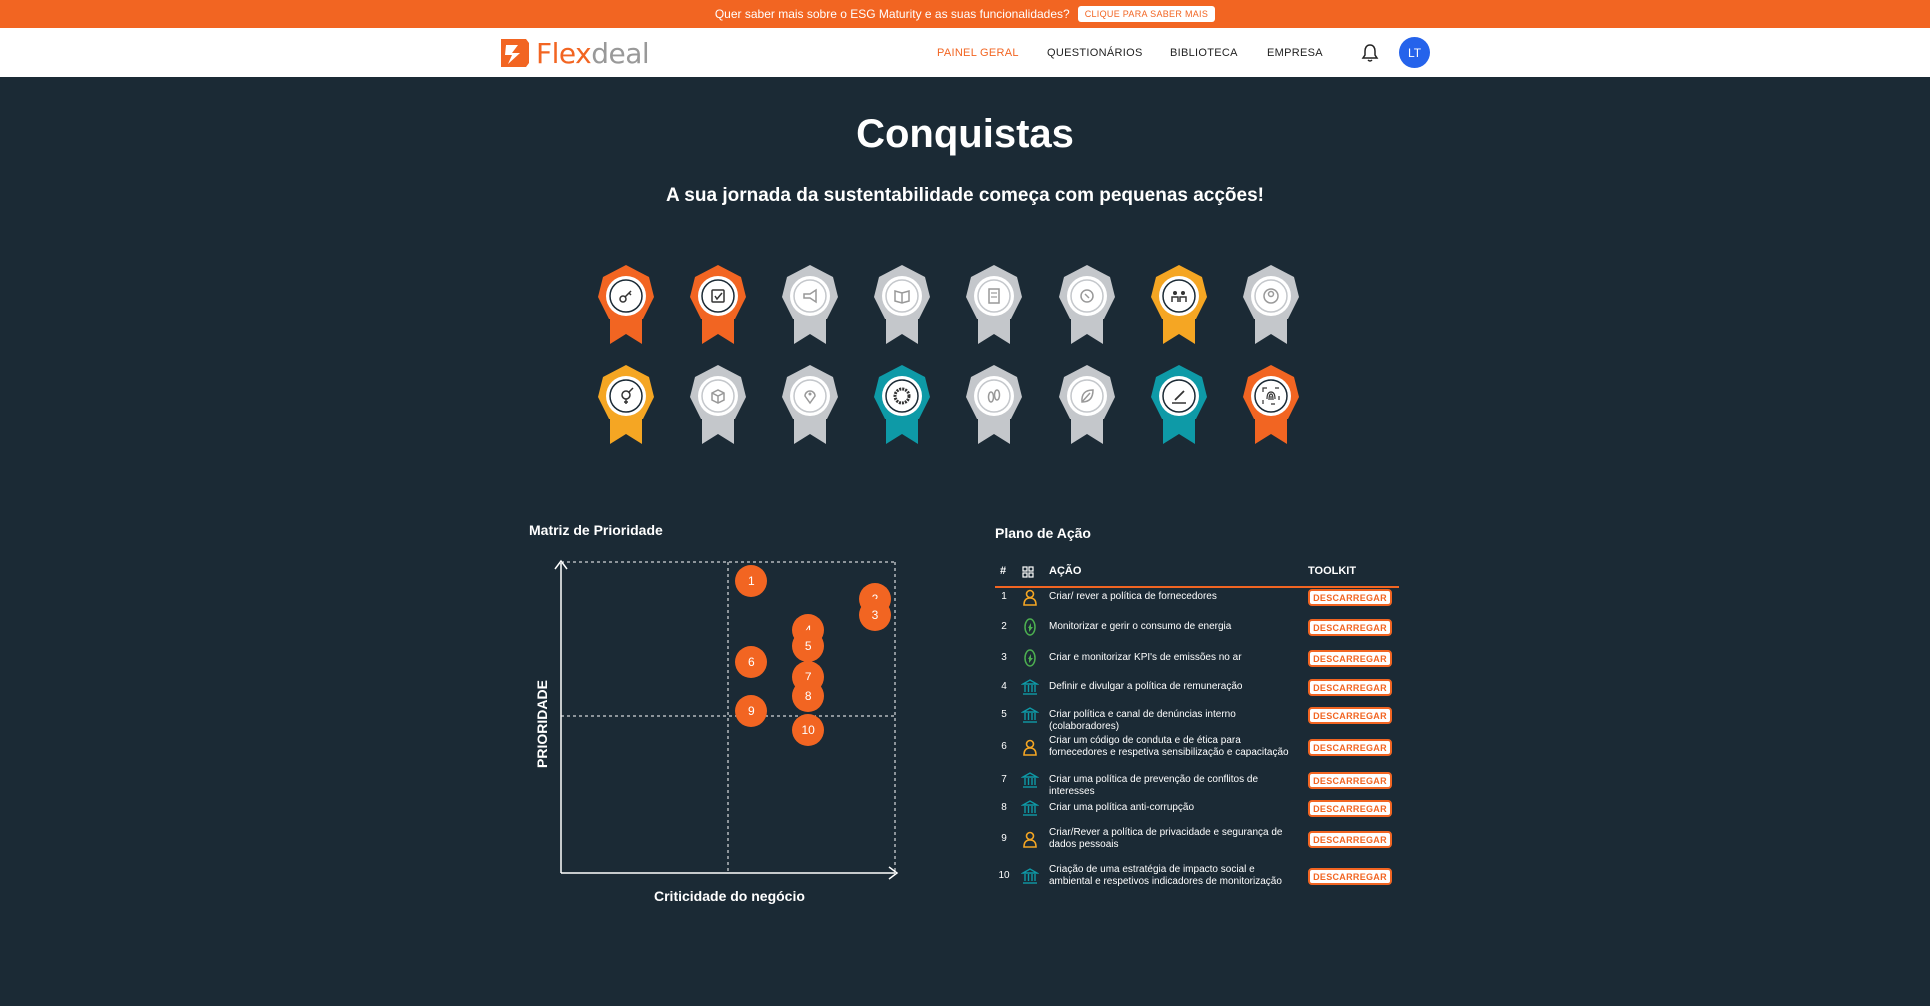 The image size is (1930, 1006). What do you see at coordinates (542, 724) in the screenshot?
I see `matrix-y-label: PRIORIDADE` at bounding box center [542, 724].